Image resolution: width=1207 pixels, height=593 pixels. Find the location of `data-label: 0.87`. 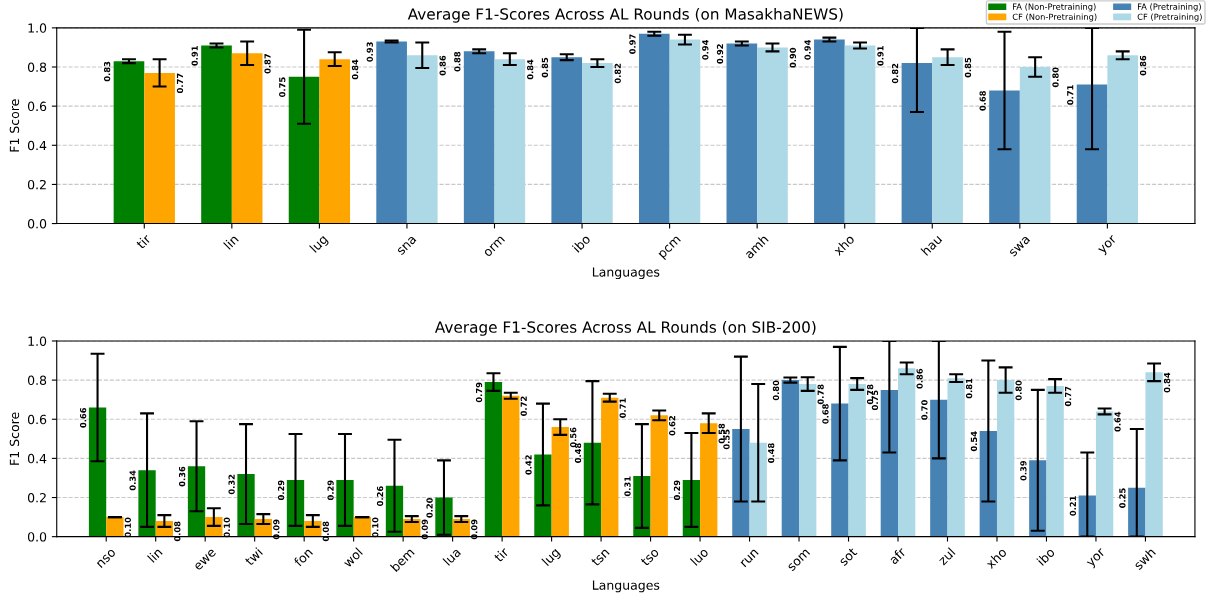

data-label: 0.87 is located at coordinates (267, 63).